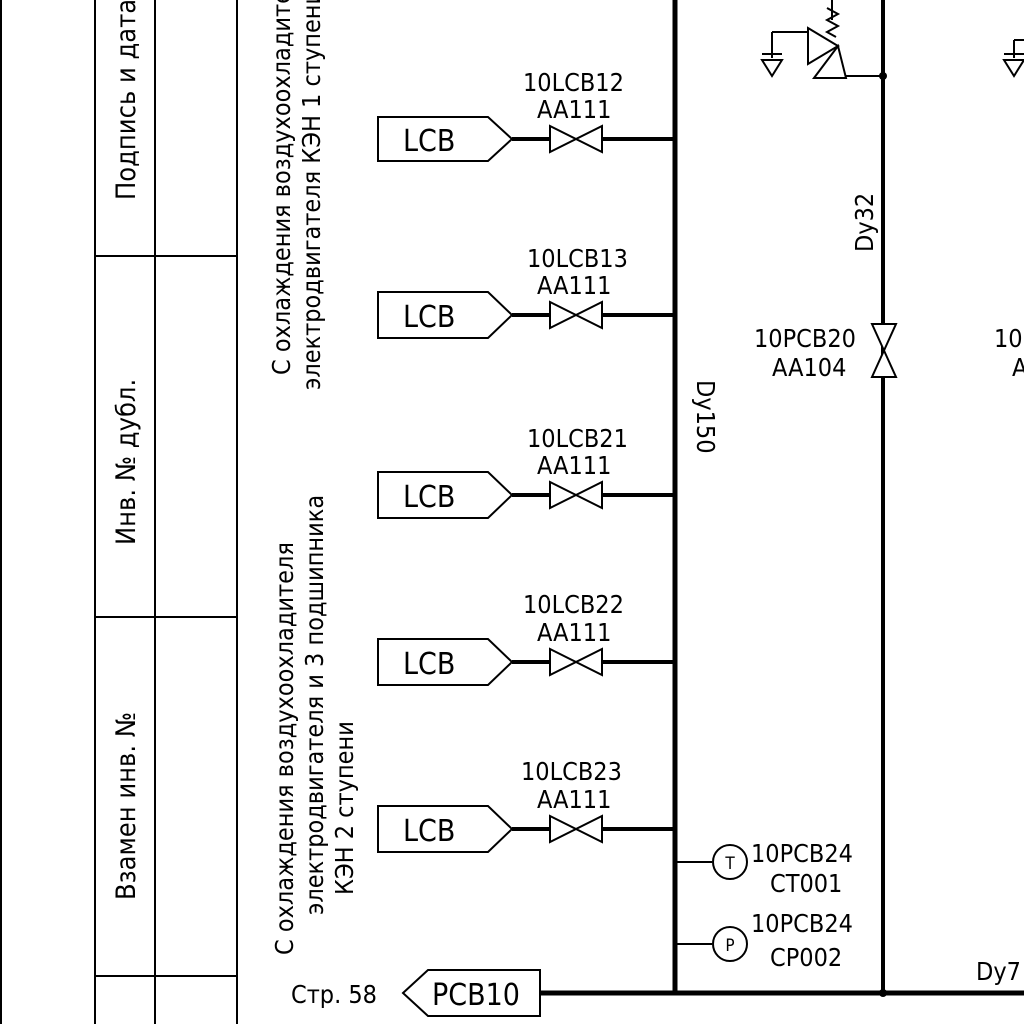 The image size is (1024, 1024). What do you see at coordinates (802, 923) in the screenshot?
I see `pressure-instrument-tag-line-1: 10PCB24` at bounding box center [802, 923].